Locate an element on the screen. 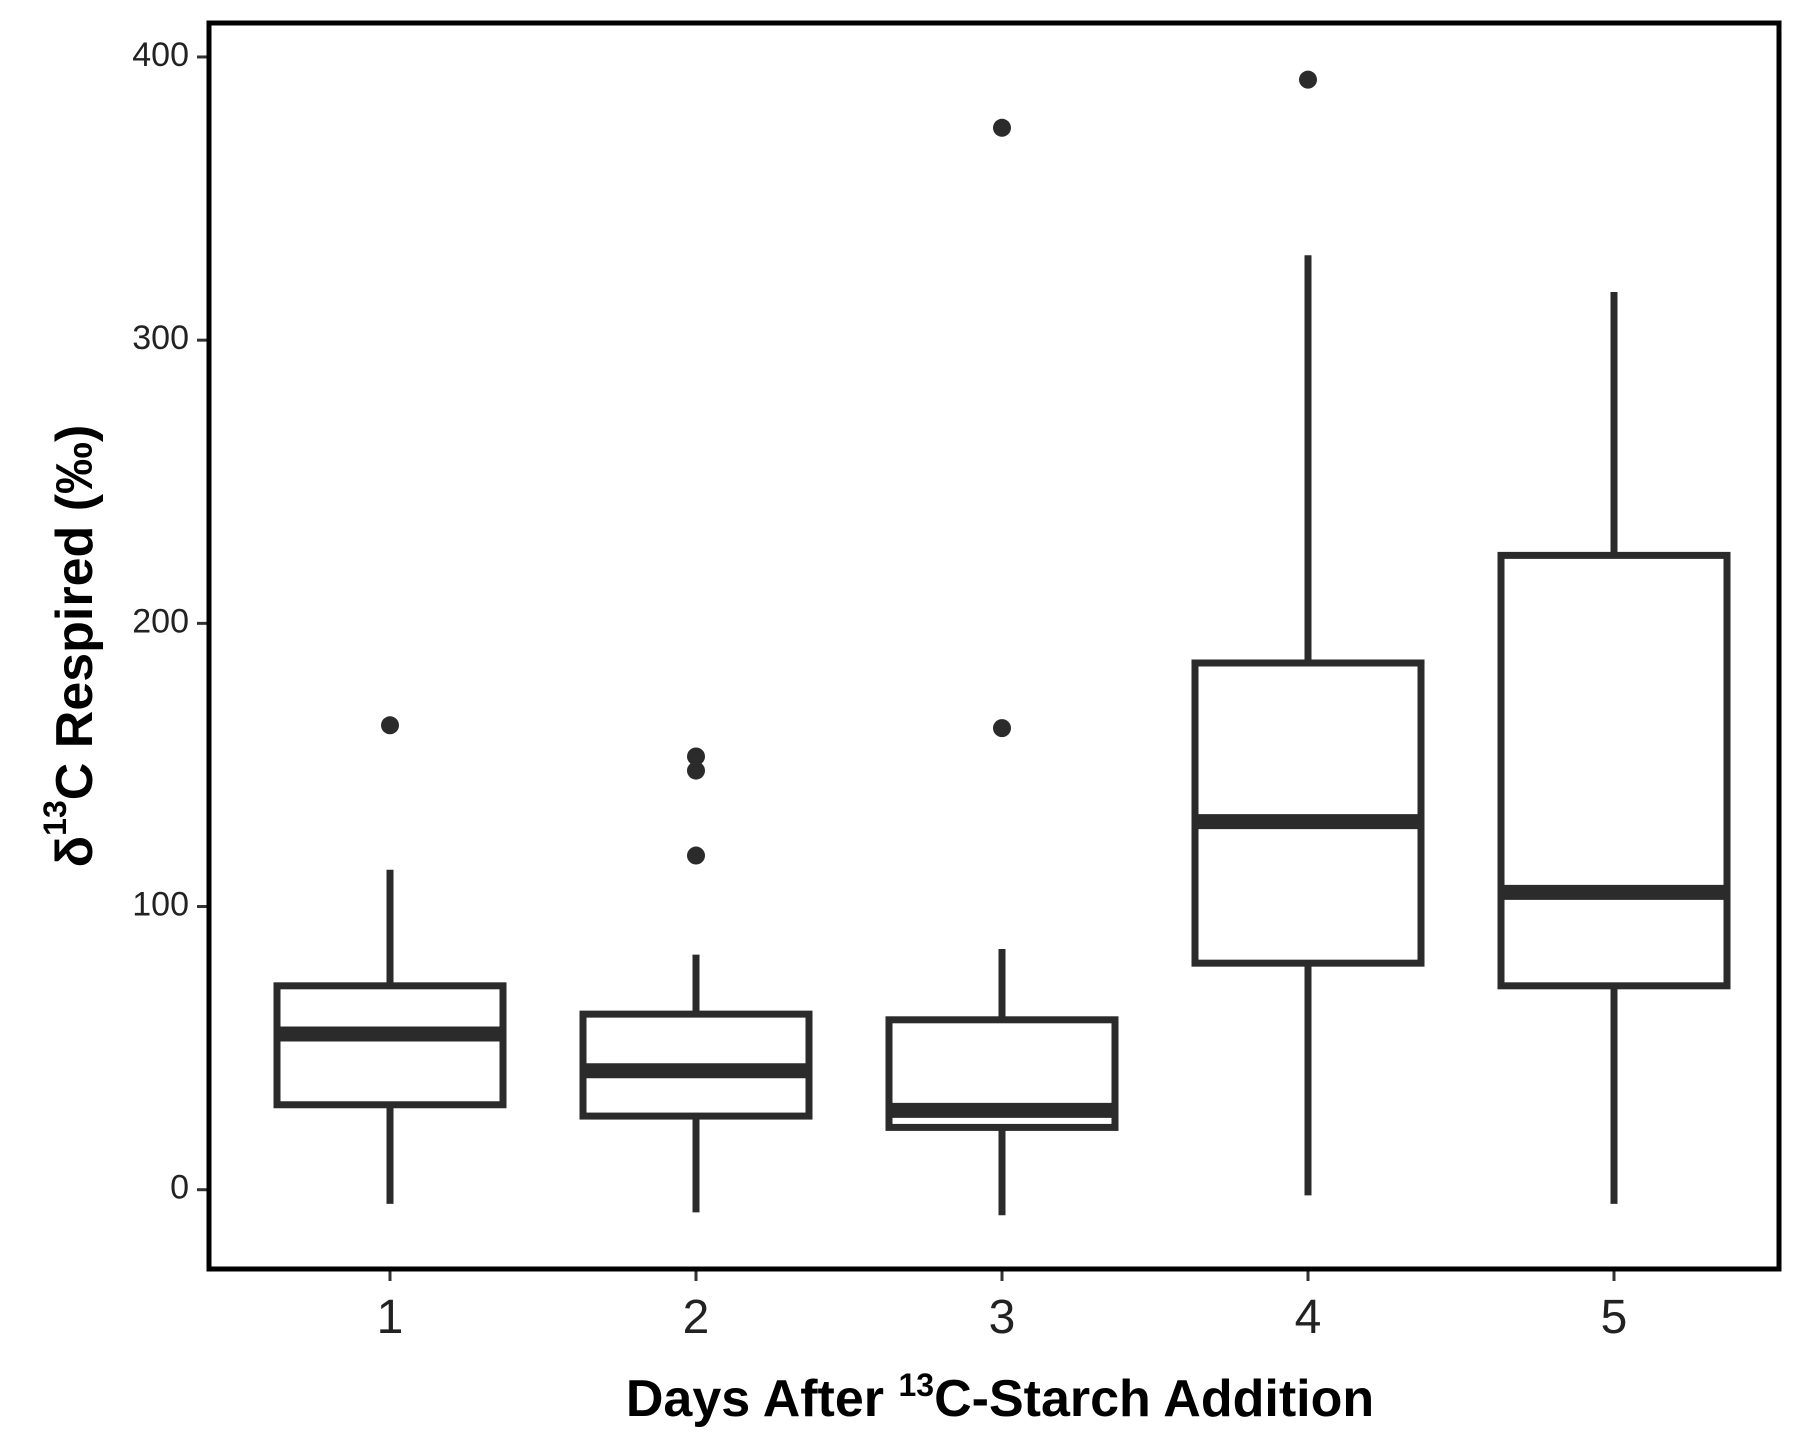 This screenshot has height=1454, width=1812. y-axis: 0 100 200 300 400 is located at coordinates (170, 621).